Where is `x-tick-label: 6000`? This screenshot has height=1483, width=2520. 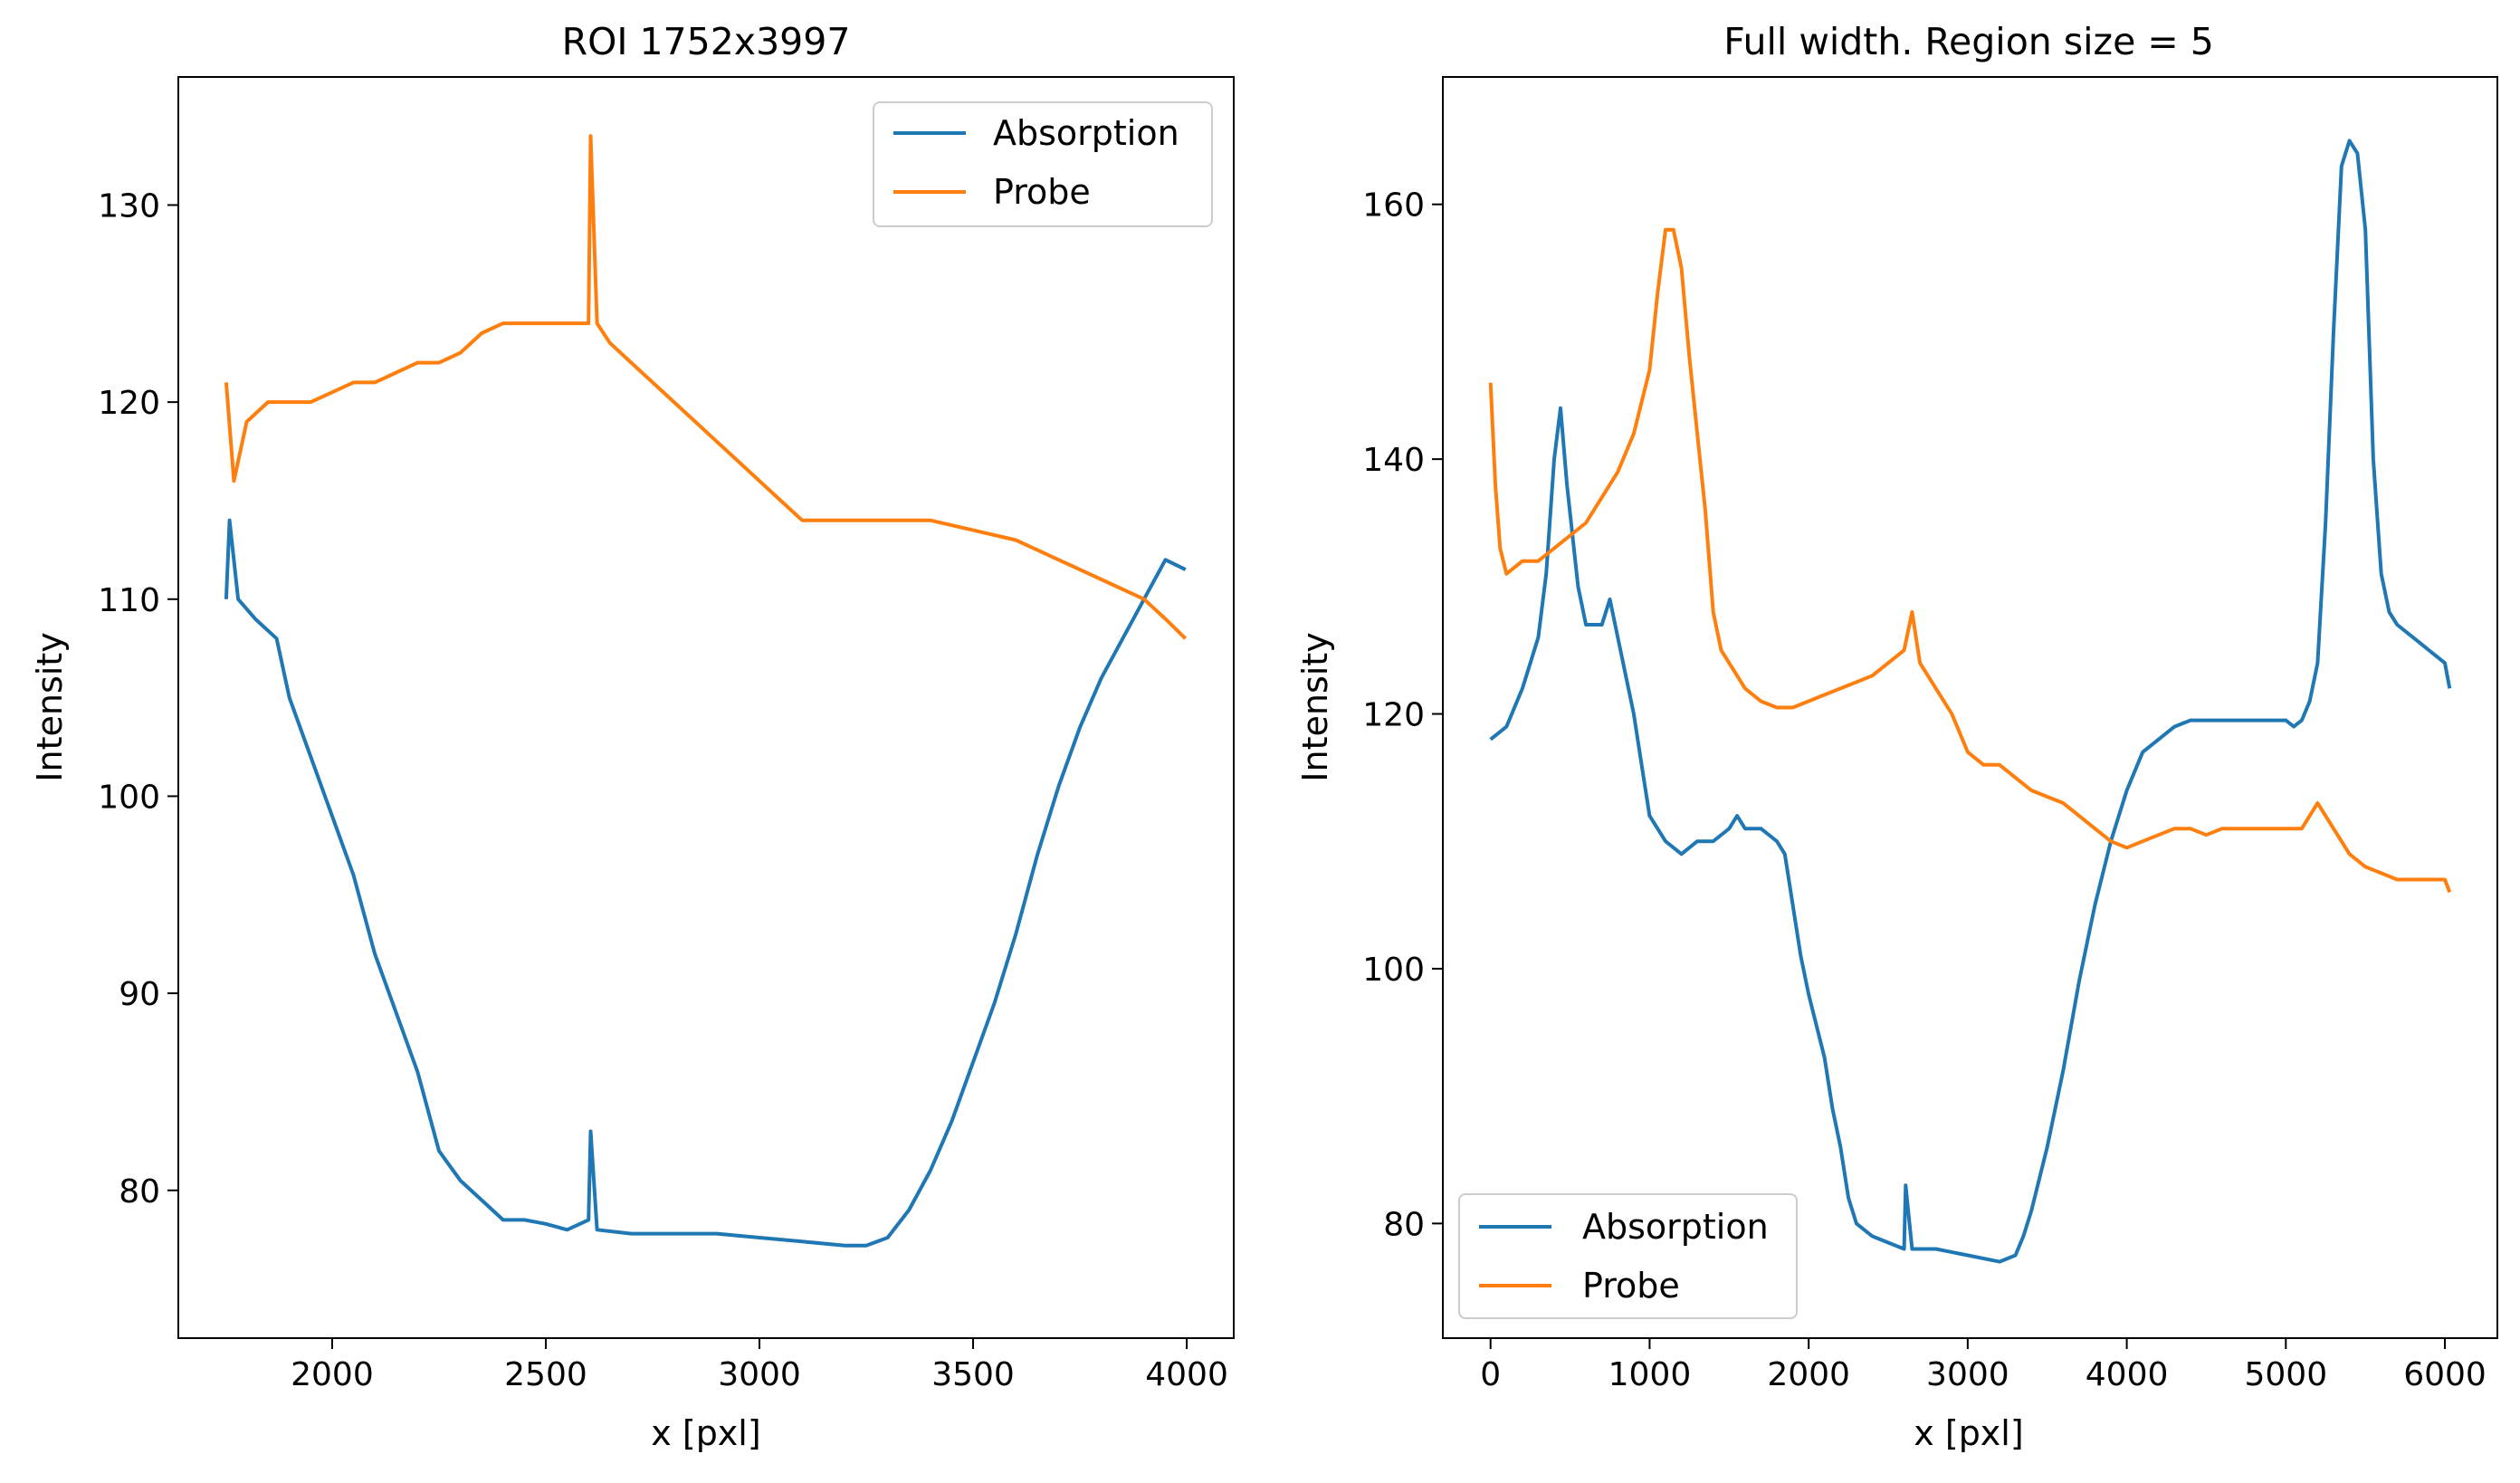 x-tick-label: 6000 is located at coordinates (2445, 1374).